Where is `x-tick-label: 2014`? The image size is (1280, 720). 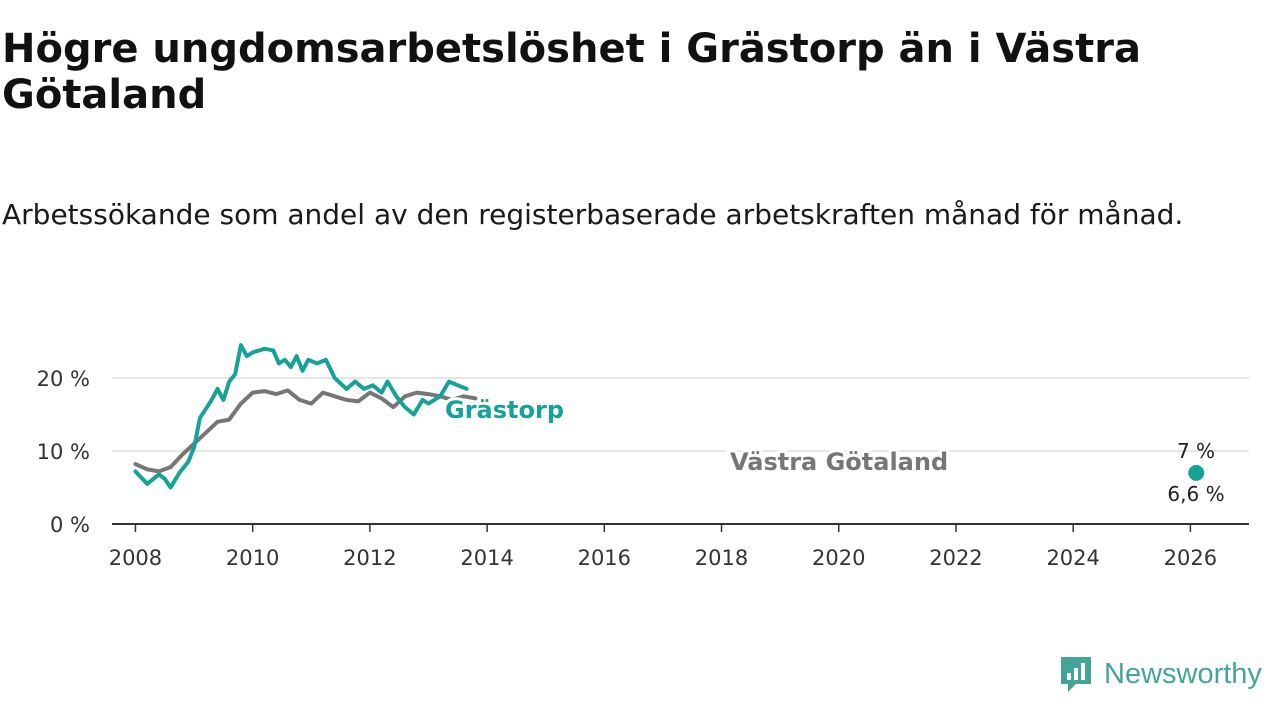 x-tick-label: 2014 is located at coordinates (486, 558).